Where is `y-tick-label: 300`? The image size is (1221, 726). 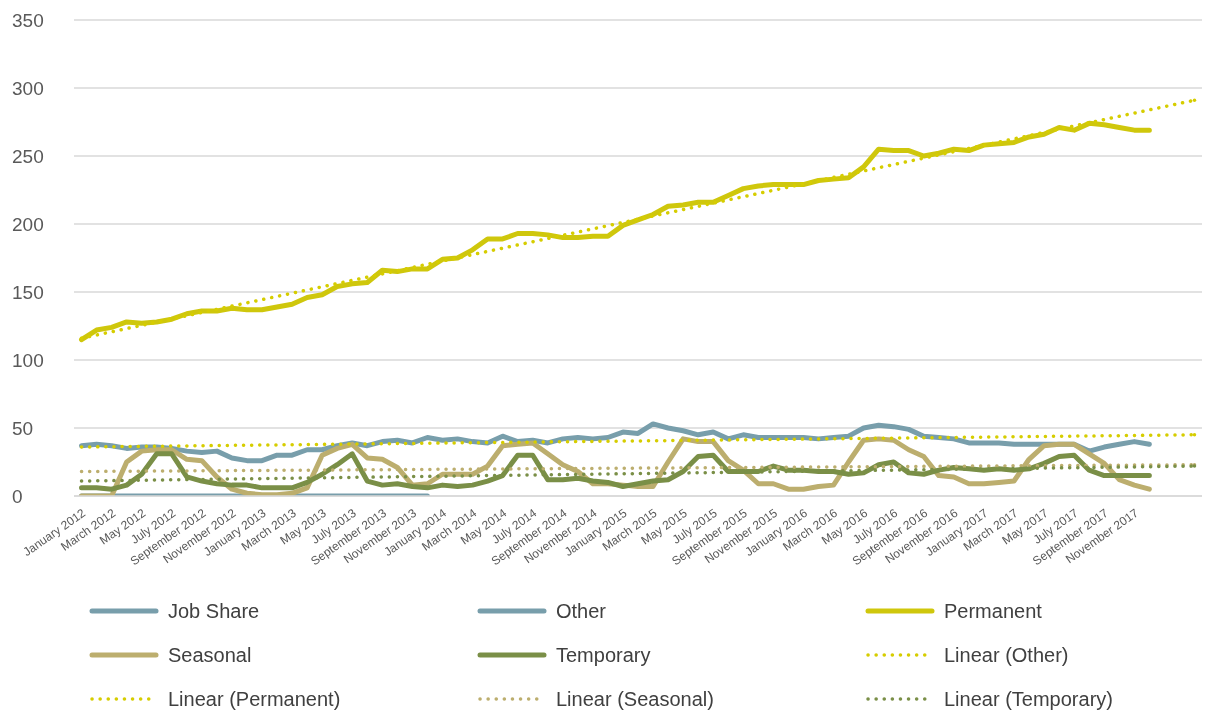
y-tick-label: 300 is located at coordinates (28, 88).